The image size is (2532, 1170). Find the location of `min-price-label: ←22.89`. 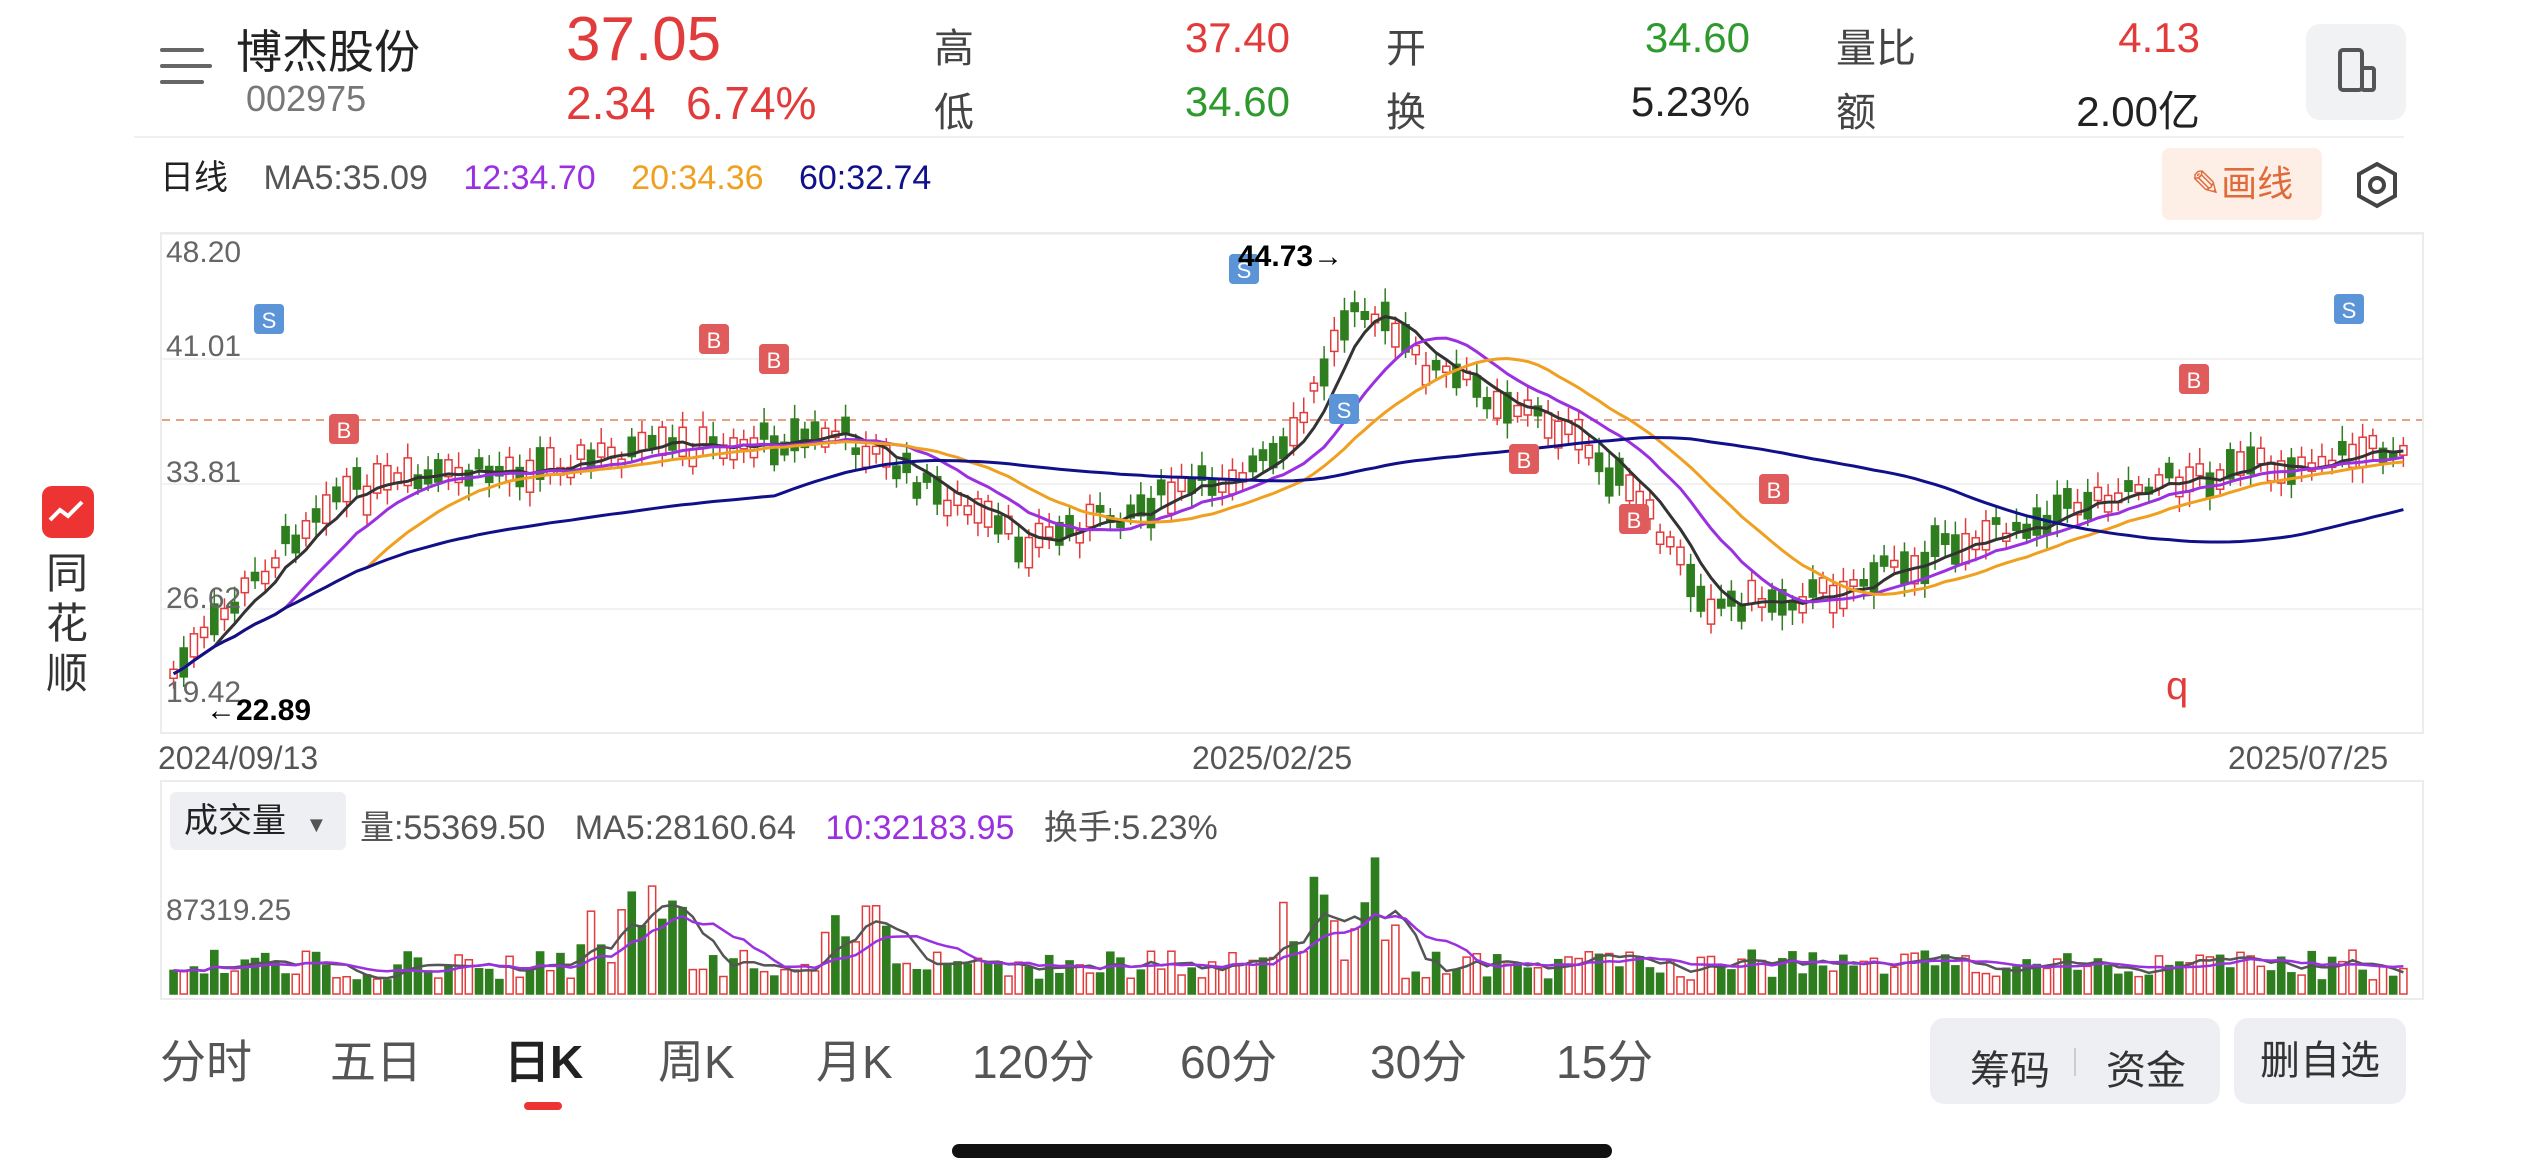

min-price-label: ←22.89 is located at coordinates (259, 710).